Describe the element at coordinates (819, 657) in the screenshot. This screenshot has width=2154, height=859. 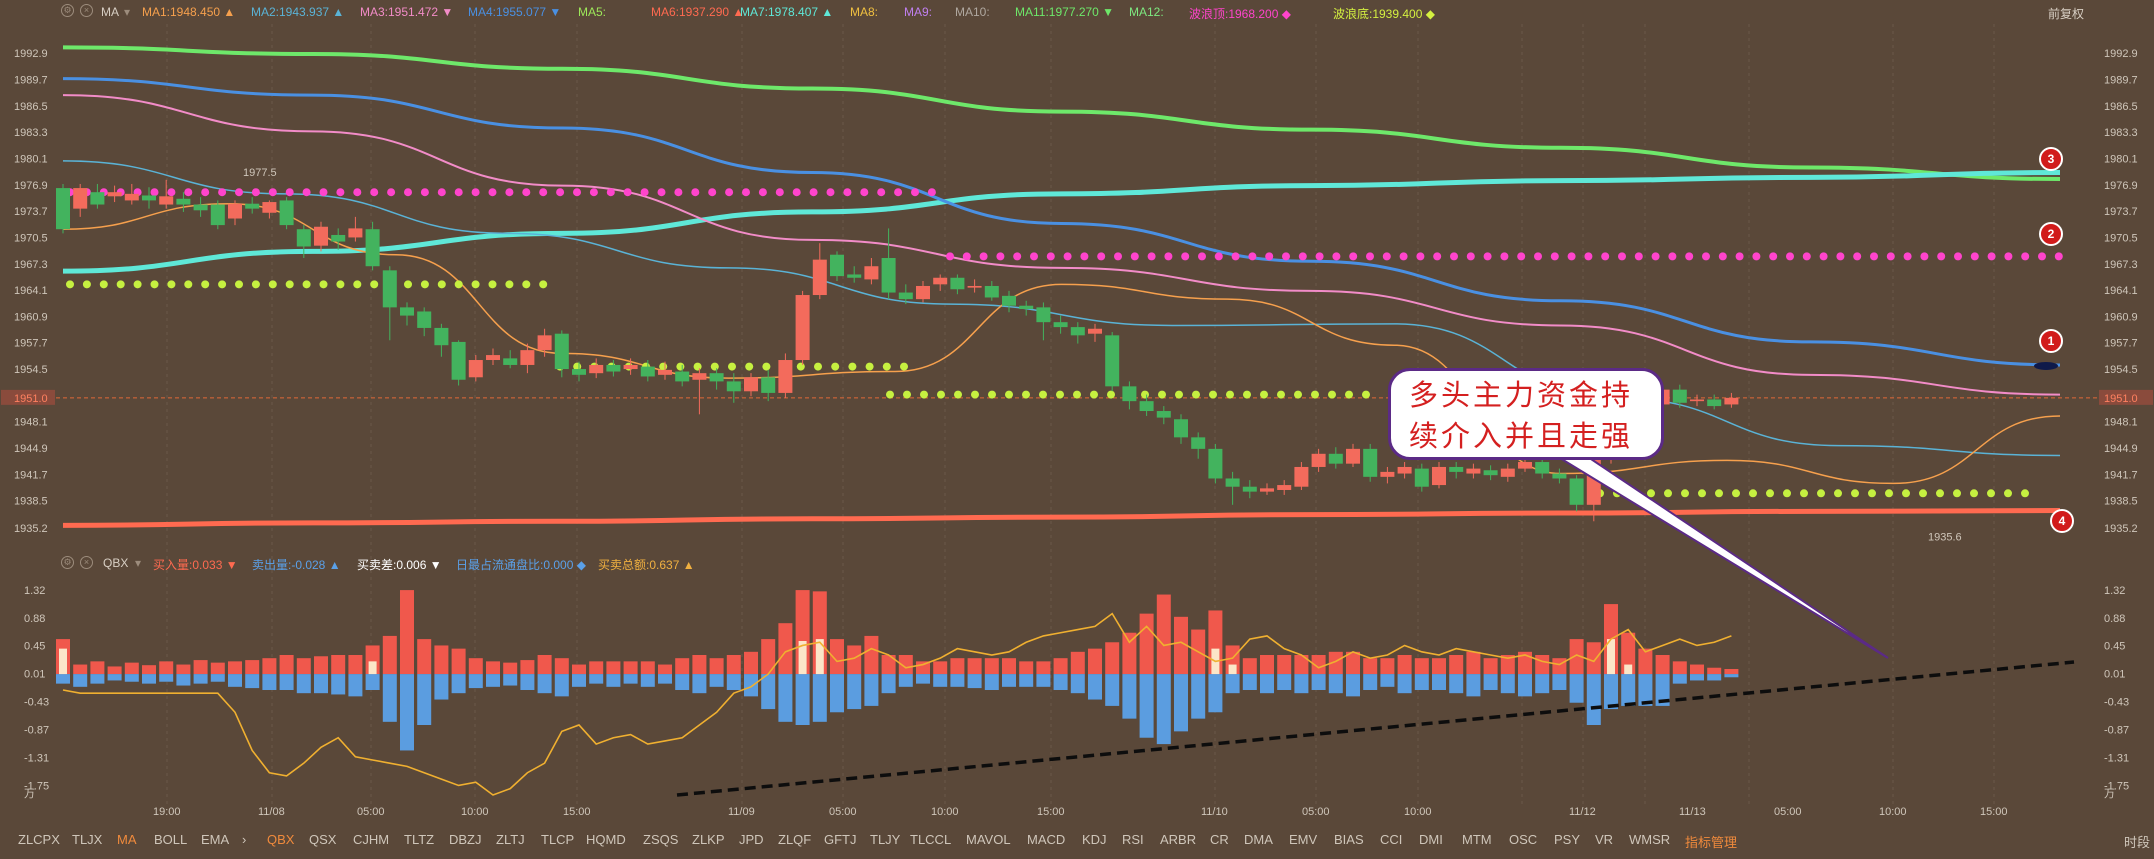
I see `net-bar` at that location.